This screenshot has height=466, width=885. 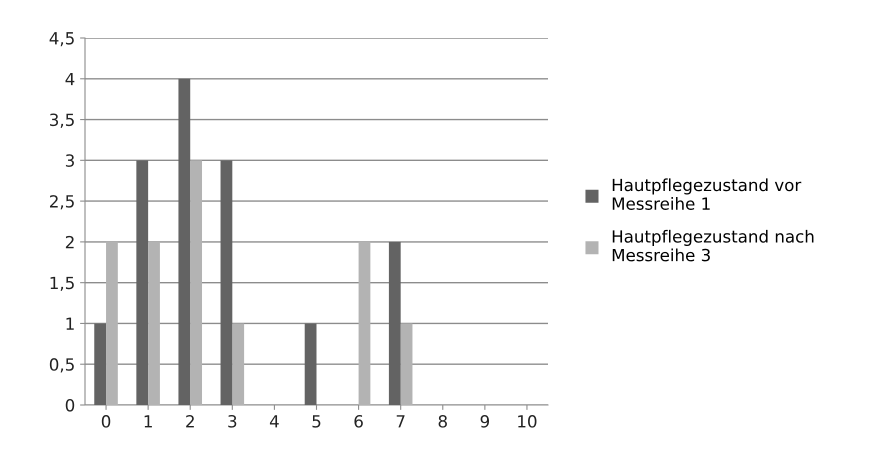 I want to click on x-tick-label: 6, so click(x=358, y=421).